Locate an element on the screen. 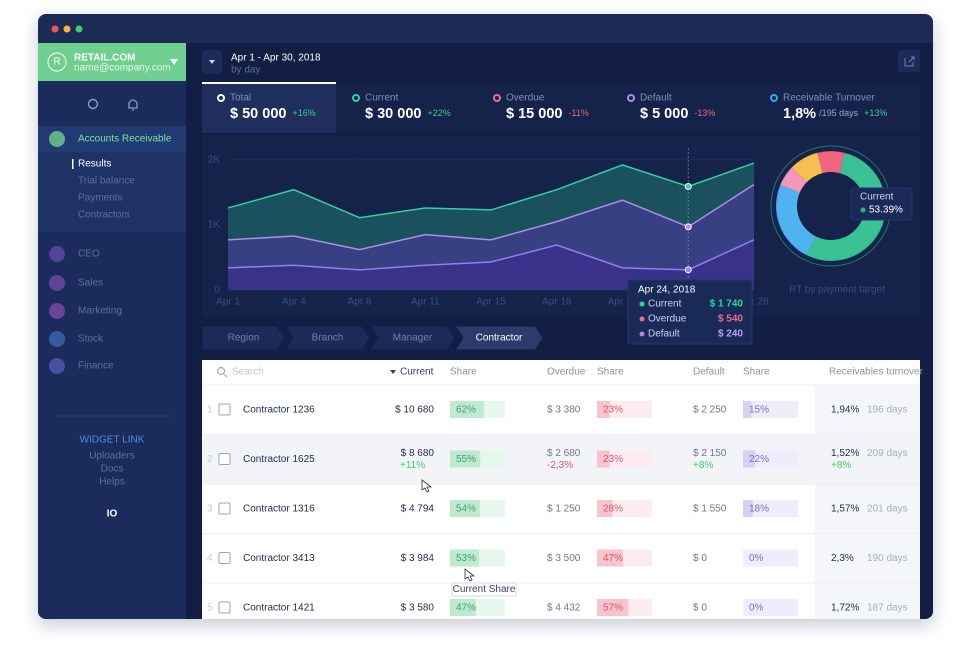  maximize-dot is located at coordinates (79, 29).